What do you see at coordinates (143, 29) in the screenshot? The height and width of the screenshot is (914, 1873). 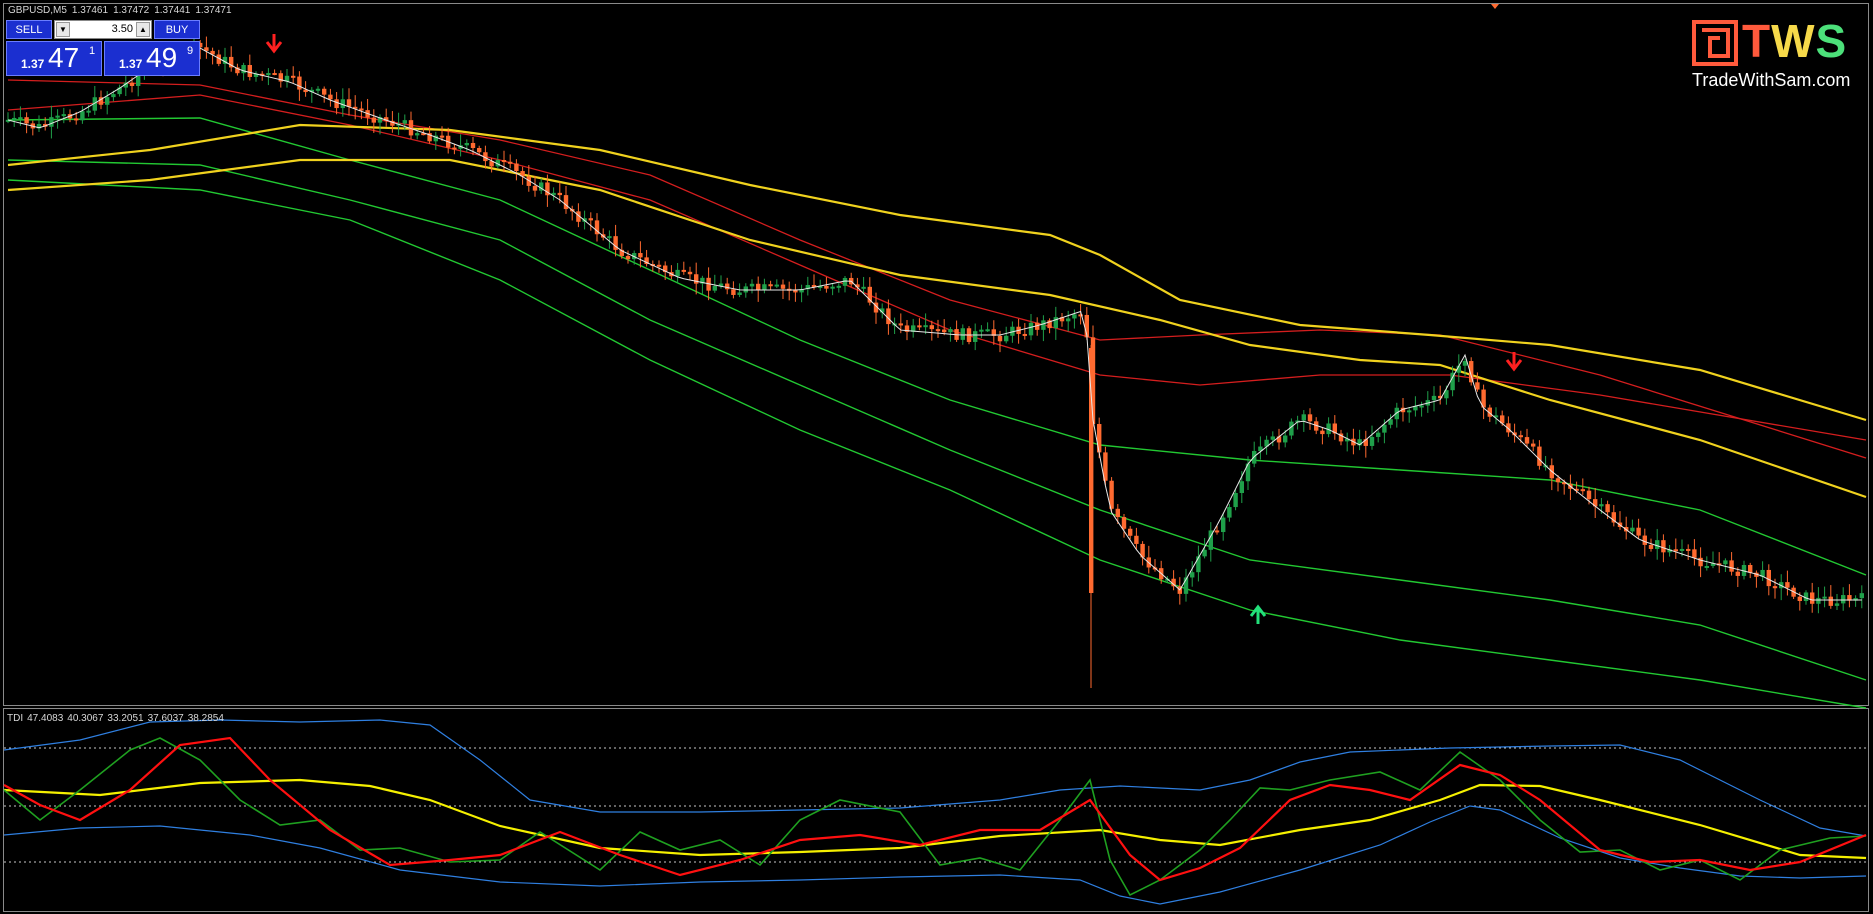 I see `lot-increase-button: ▲` at bounding box center [143, 29].